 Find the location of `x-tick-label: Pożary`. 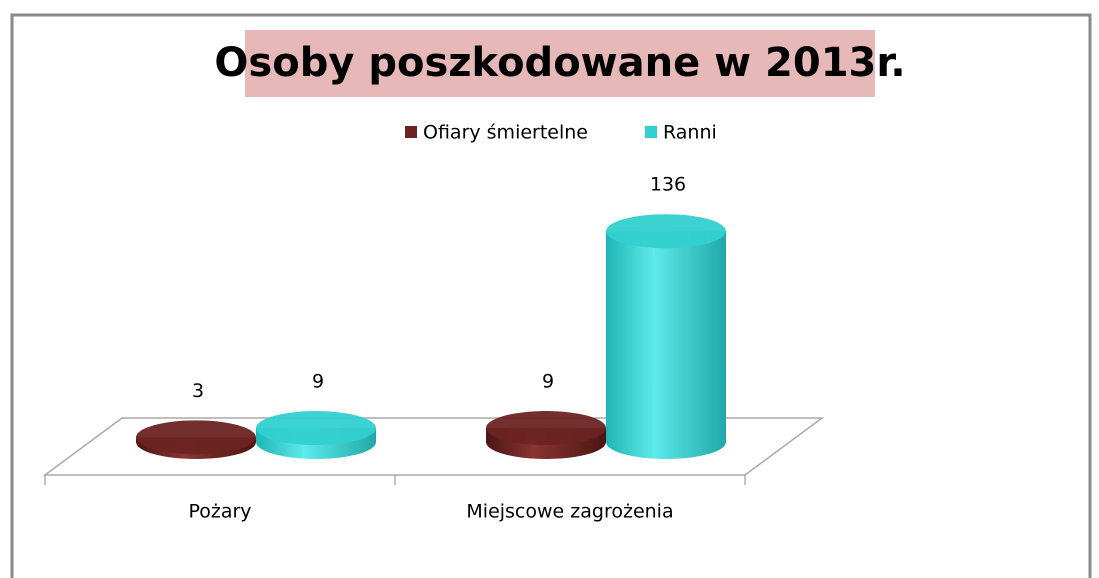

x-tick-label: Pożary is located at coordinates (219, 512).